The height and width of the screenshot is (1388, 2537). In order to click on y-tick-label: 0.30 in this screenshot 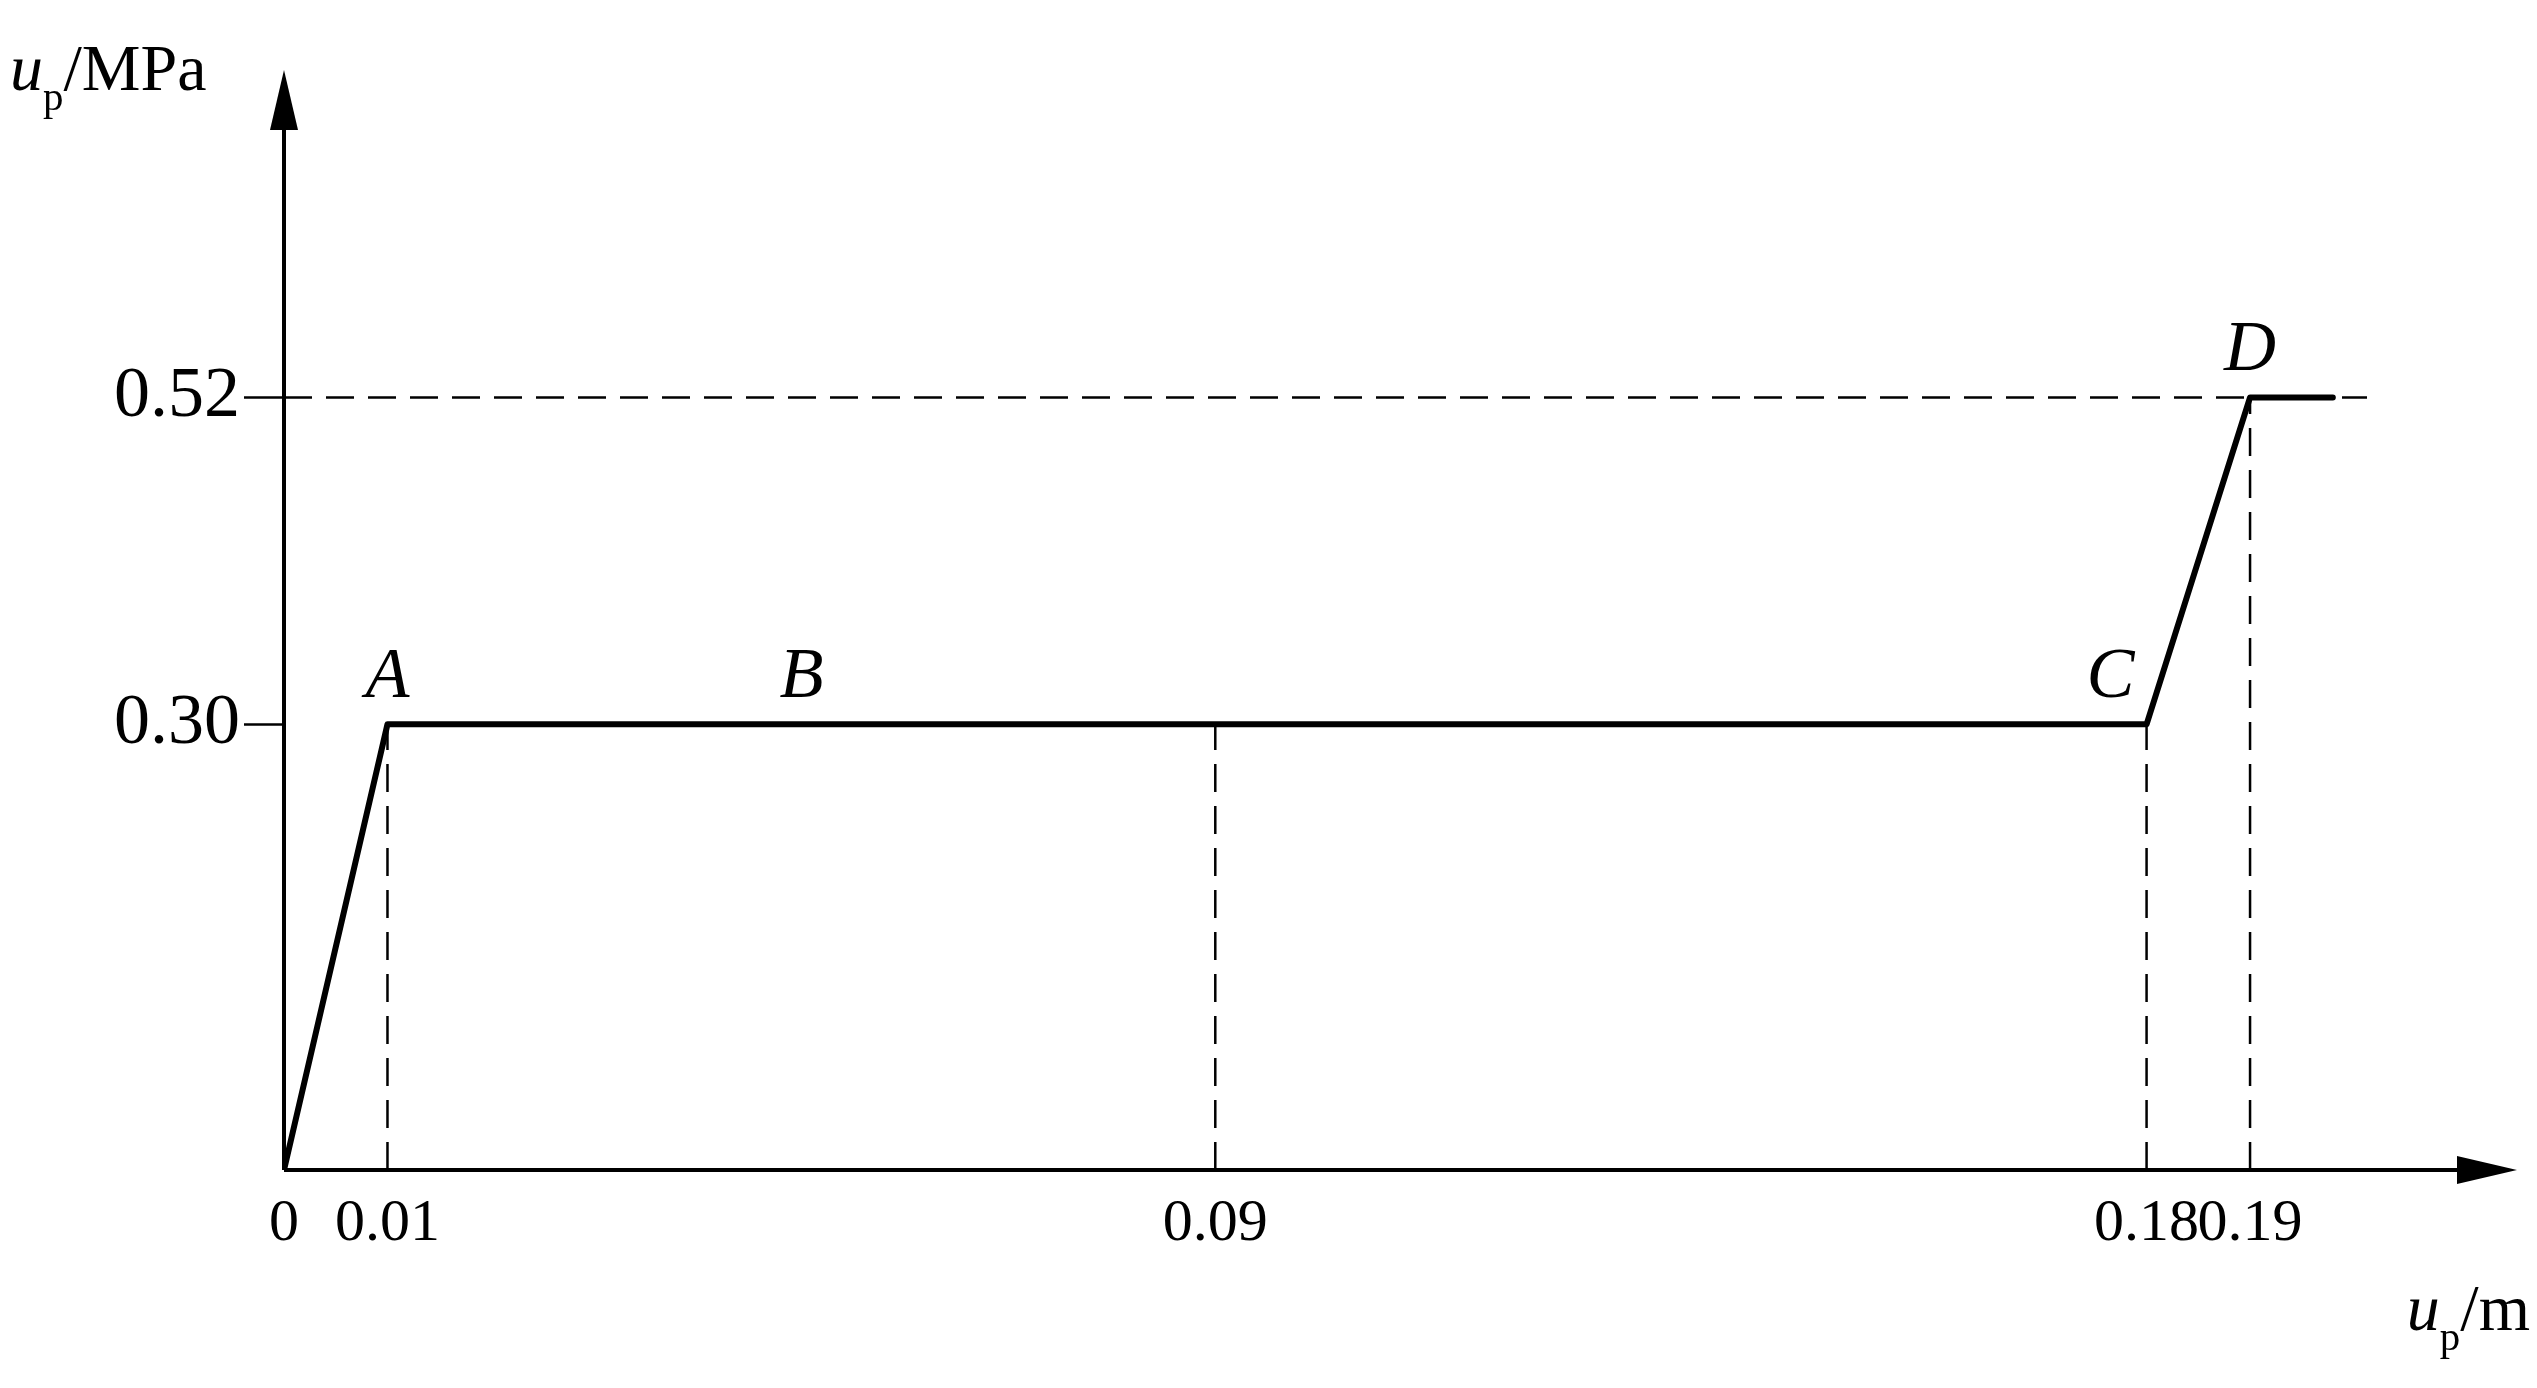, I will do `click(177, 719)`.